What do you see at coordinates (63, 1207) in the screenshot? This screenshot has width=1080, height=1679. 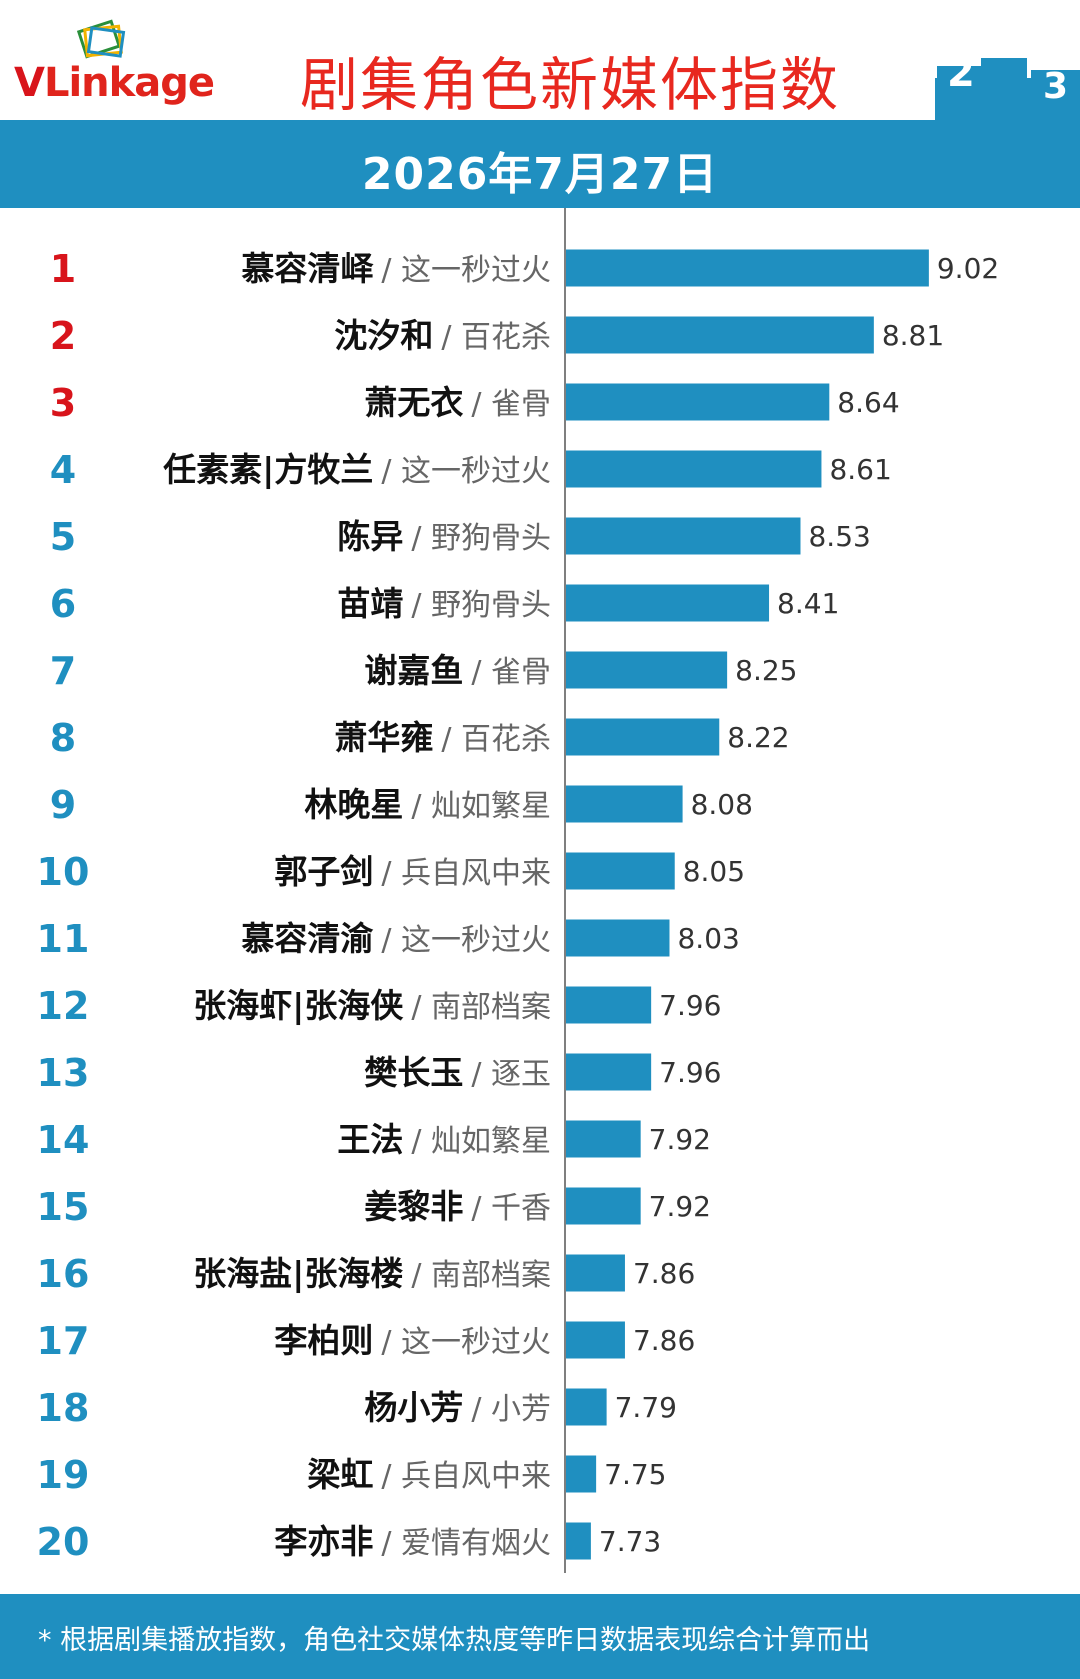 I see `rank-number: 15` at bounding box center [63, 1207].